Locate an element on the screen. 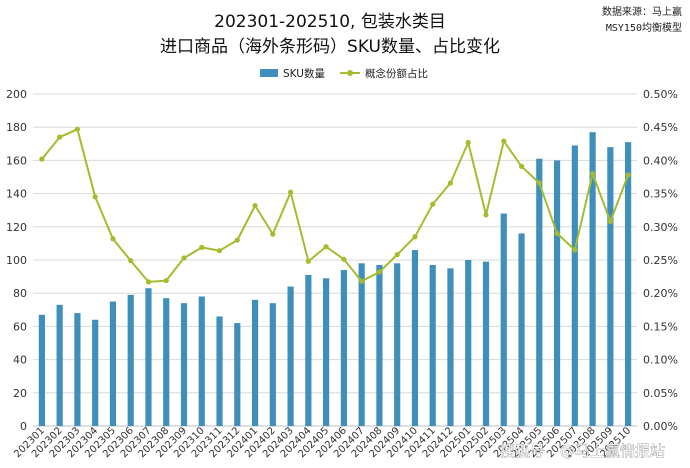 The image size is (690, 468). model-label: MSY150均衡模型 is located at coordinates (644, 27).